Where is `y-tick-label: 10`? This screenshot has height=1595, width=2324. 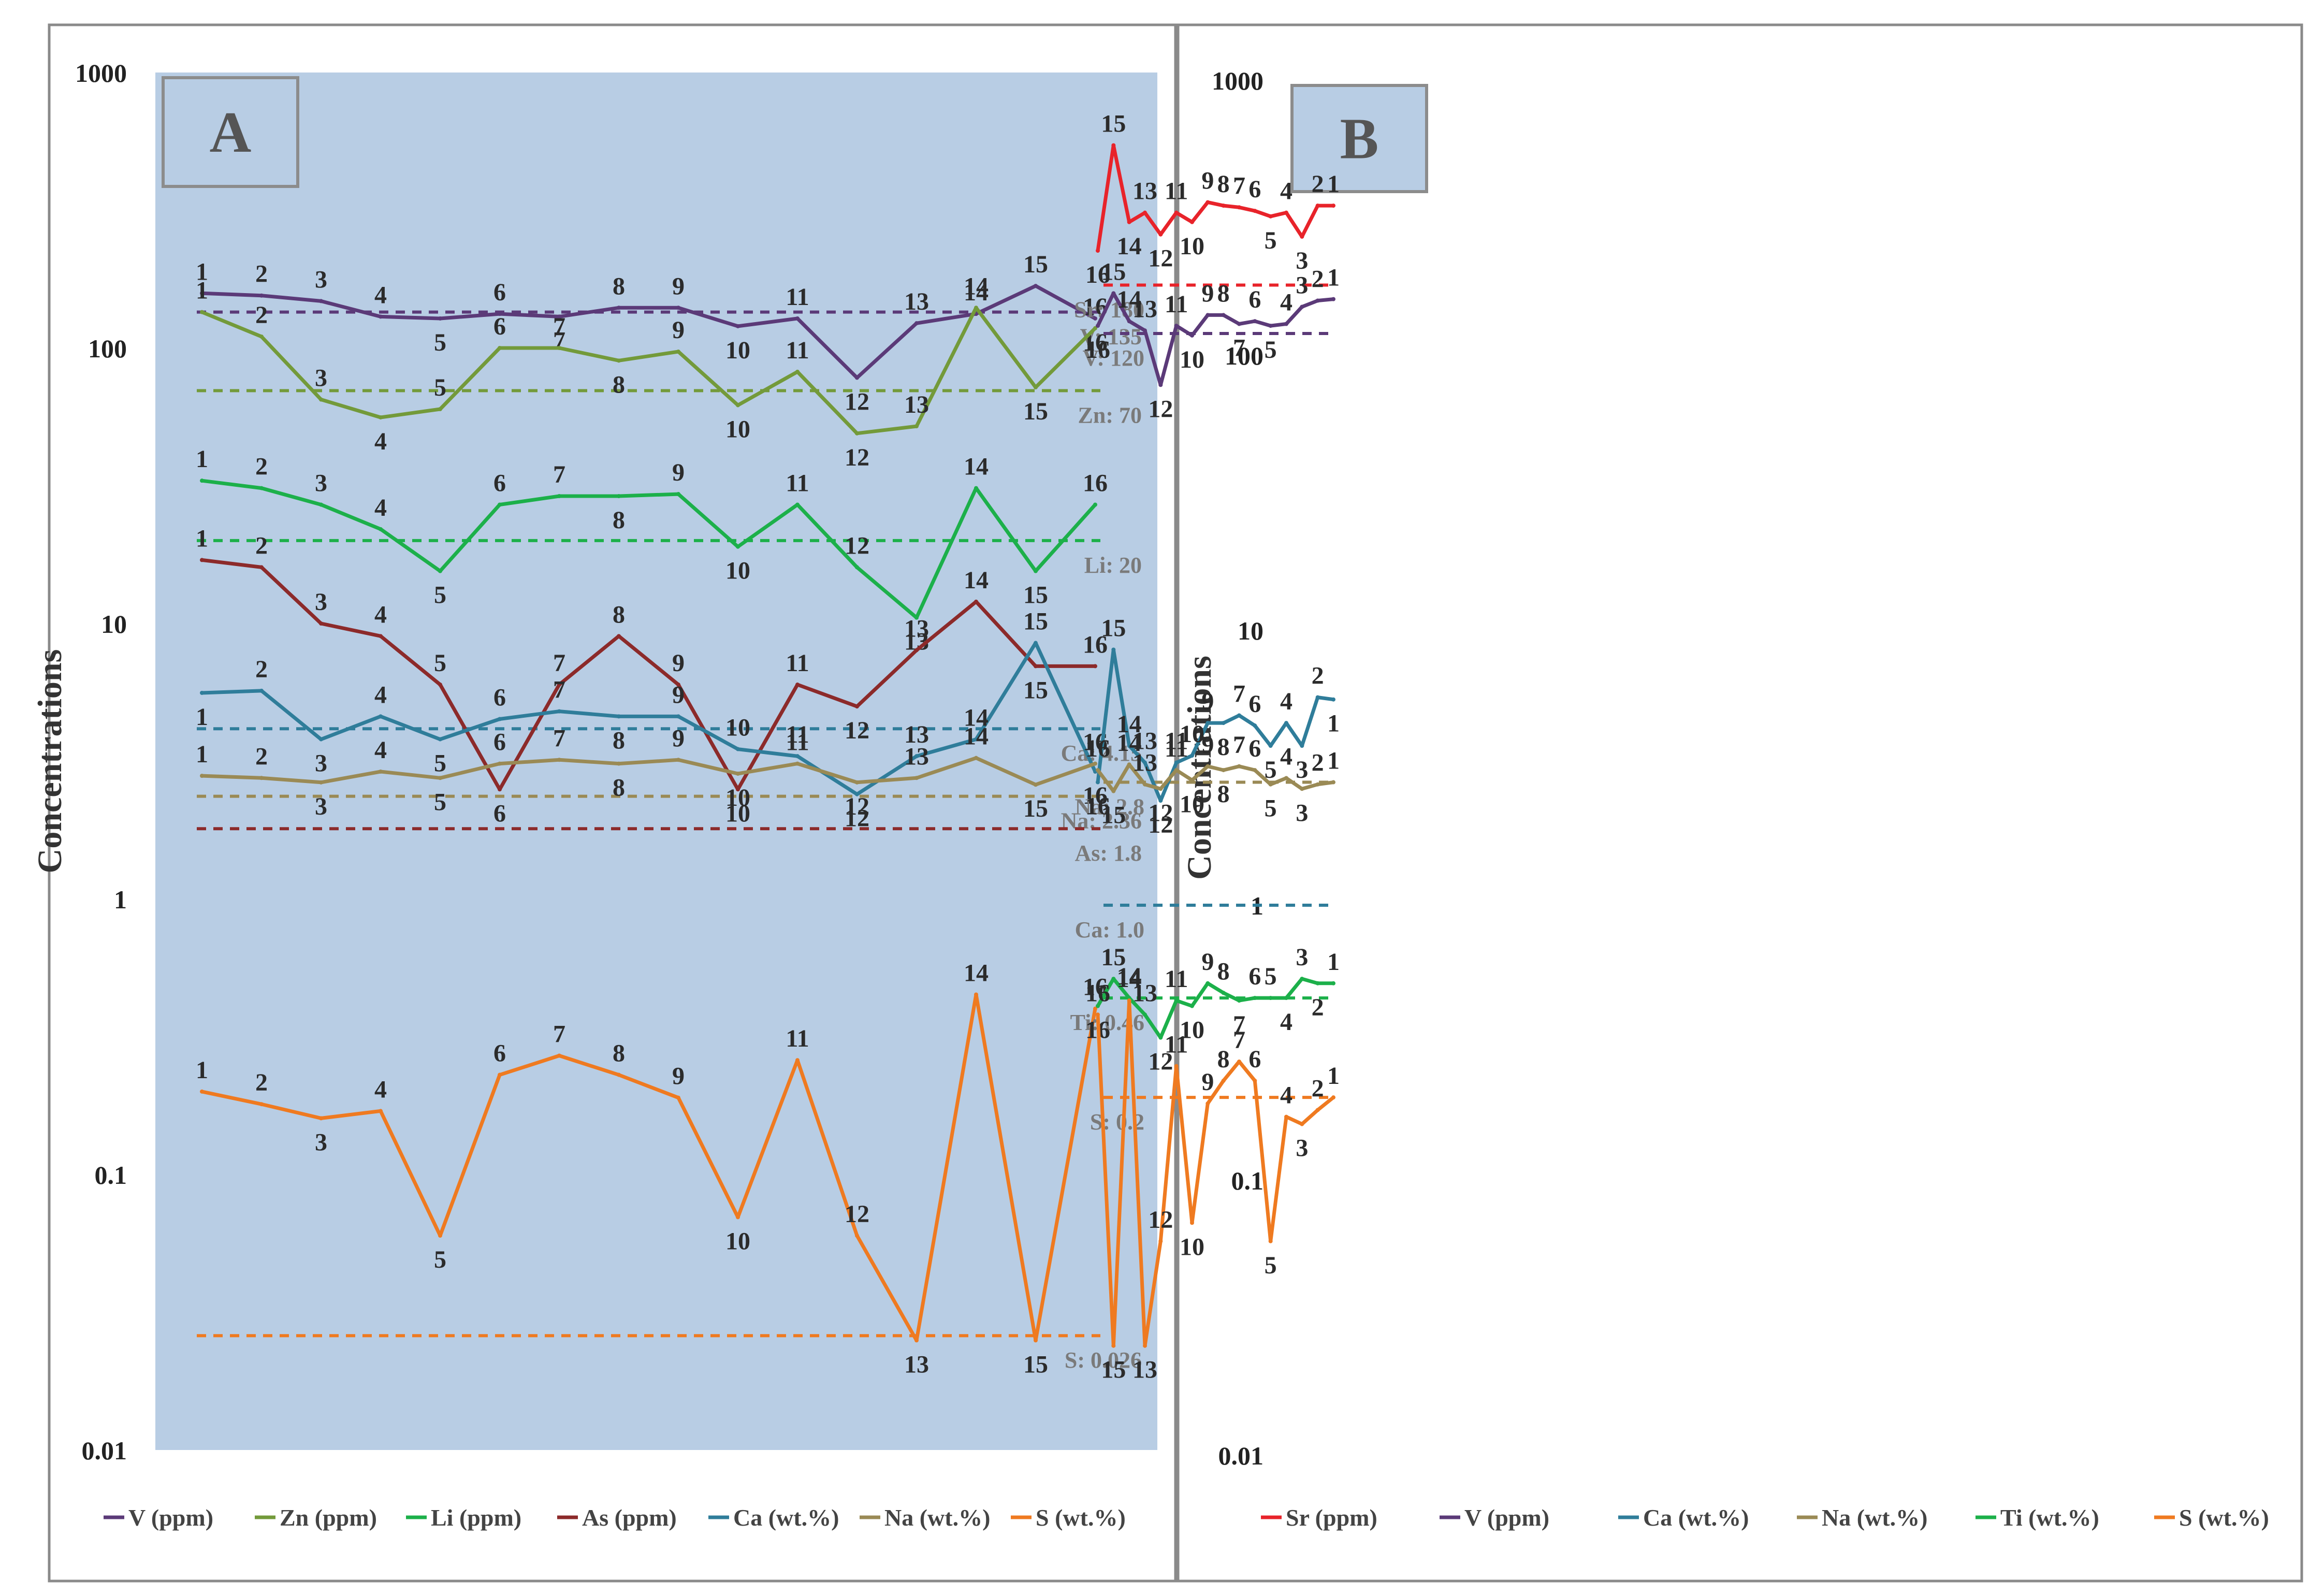
y-tick-label: 10 is located at coordinates (1250, 631).